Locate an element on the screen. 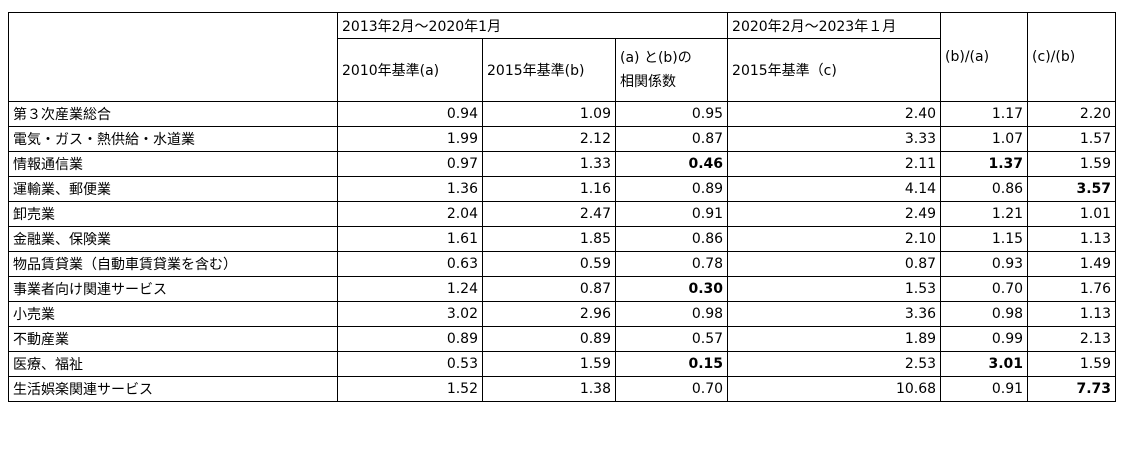  value-corr: 0.57 is located at coordinates (671, 339).